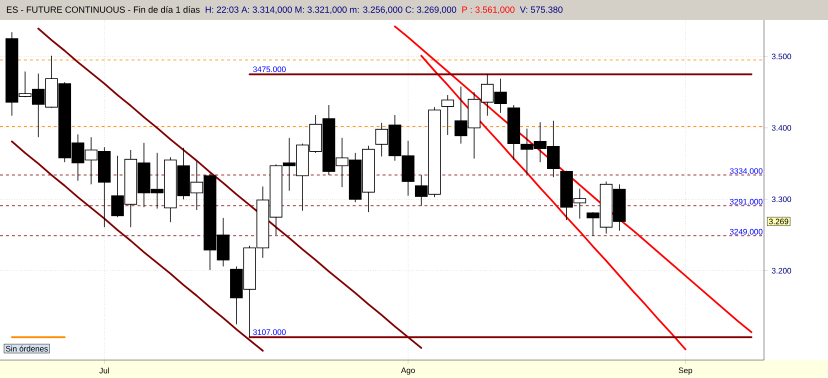 The height and width of the screenshot is (378, 828). I want to click on chart-title: ES - FUTURE CONTINUOUS - Fin de día 1 días, so click(103, 9).